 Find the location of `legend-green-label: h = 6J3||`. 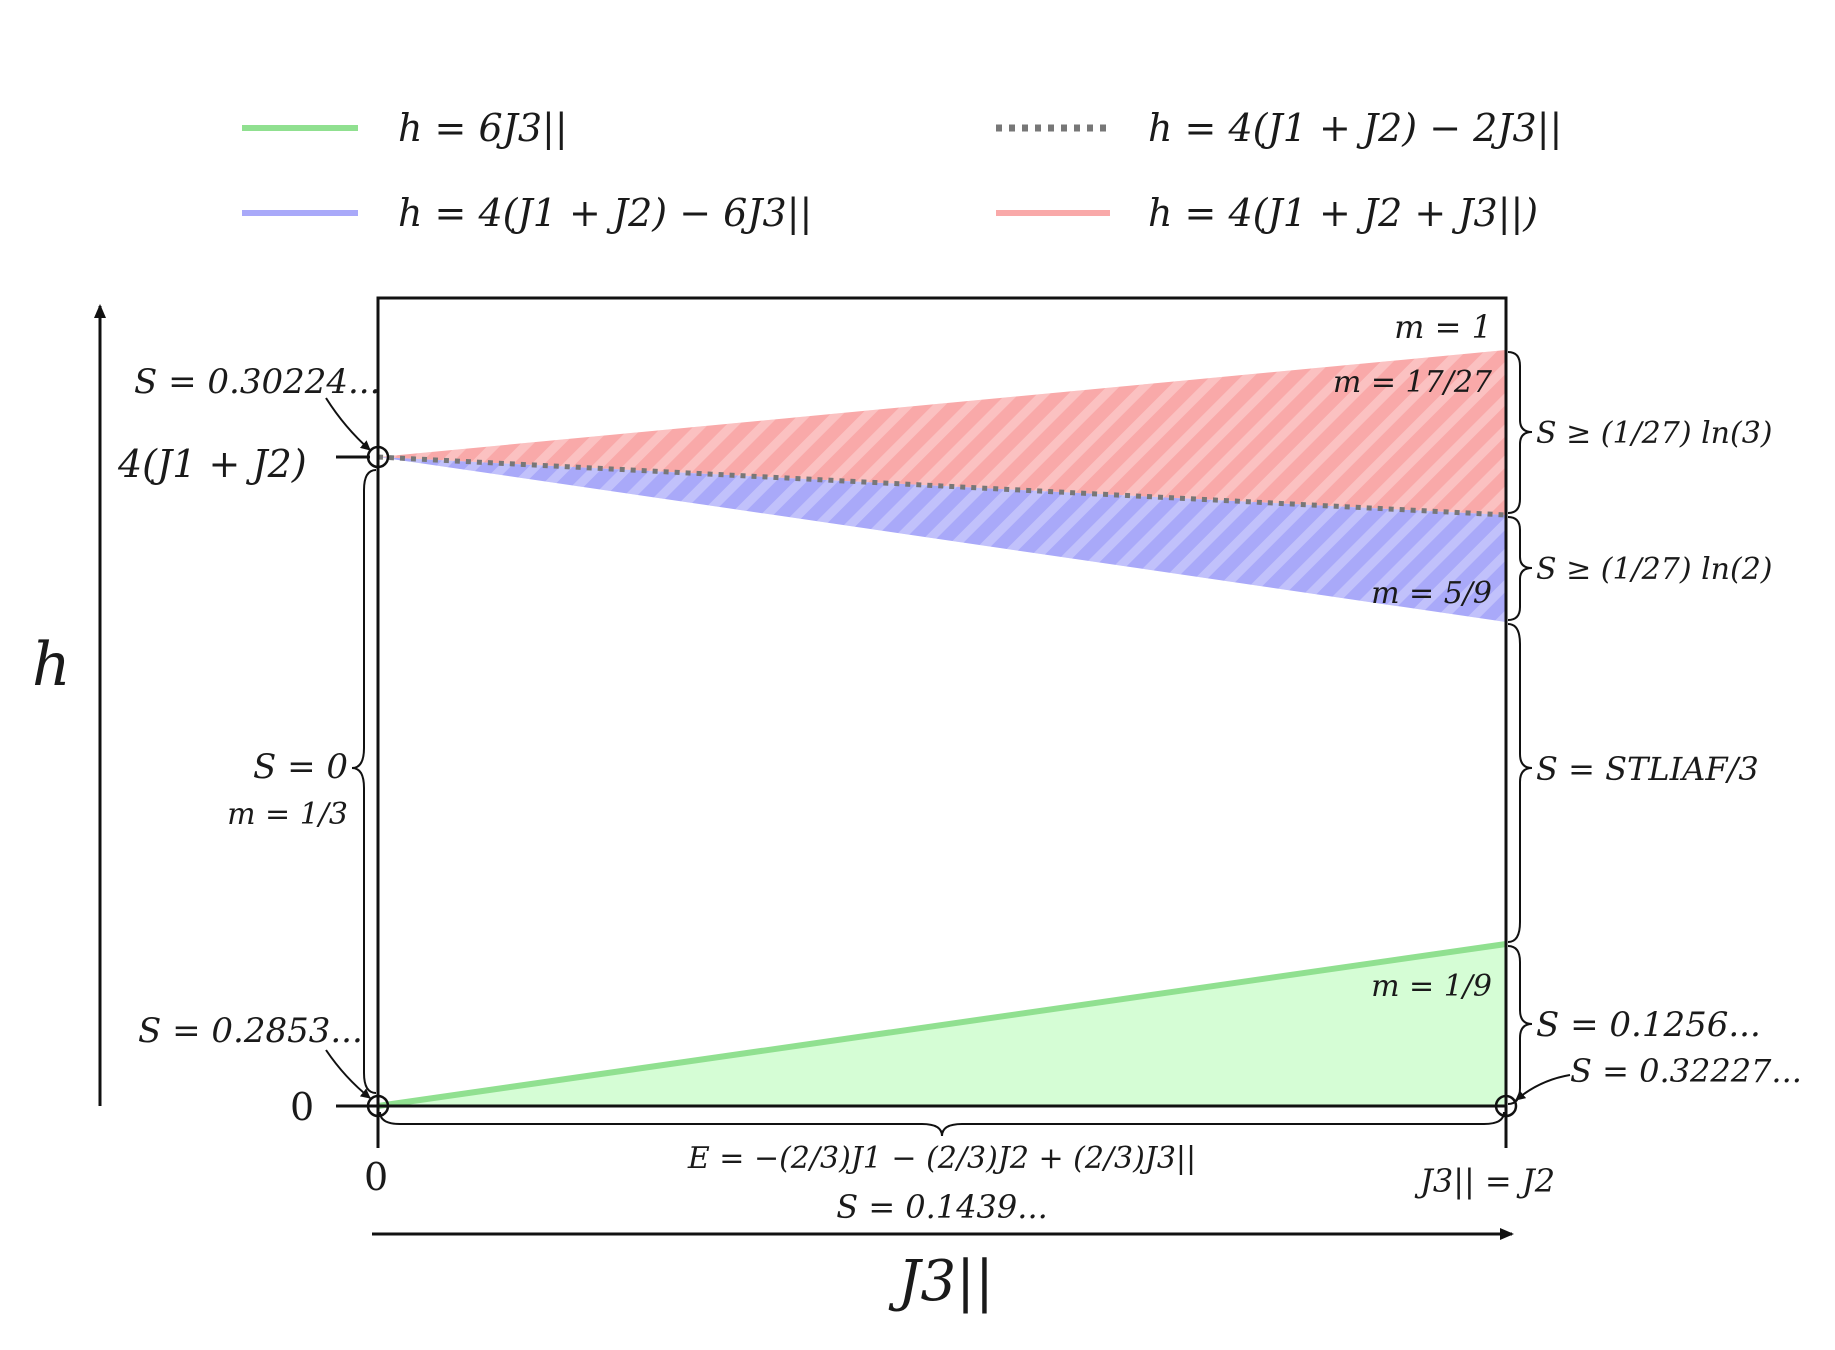

legend-green-label: h = 6J3|| is located at coordinates (483, 128).